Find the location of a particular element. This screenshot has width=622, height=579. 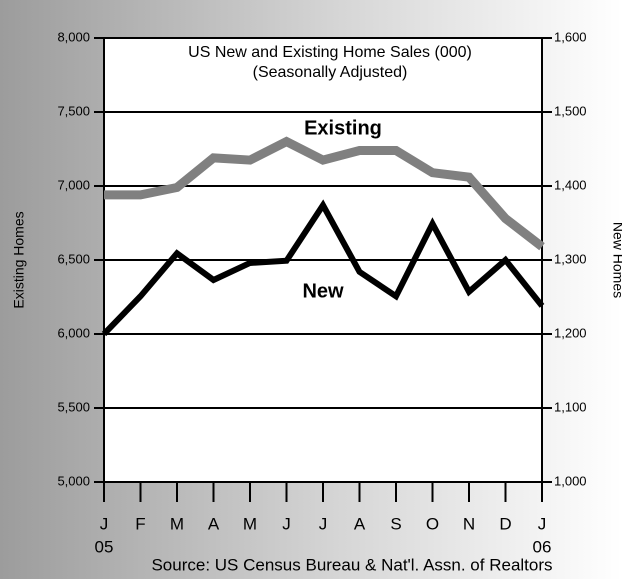

series-line is located at coordinates (324, 193).